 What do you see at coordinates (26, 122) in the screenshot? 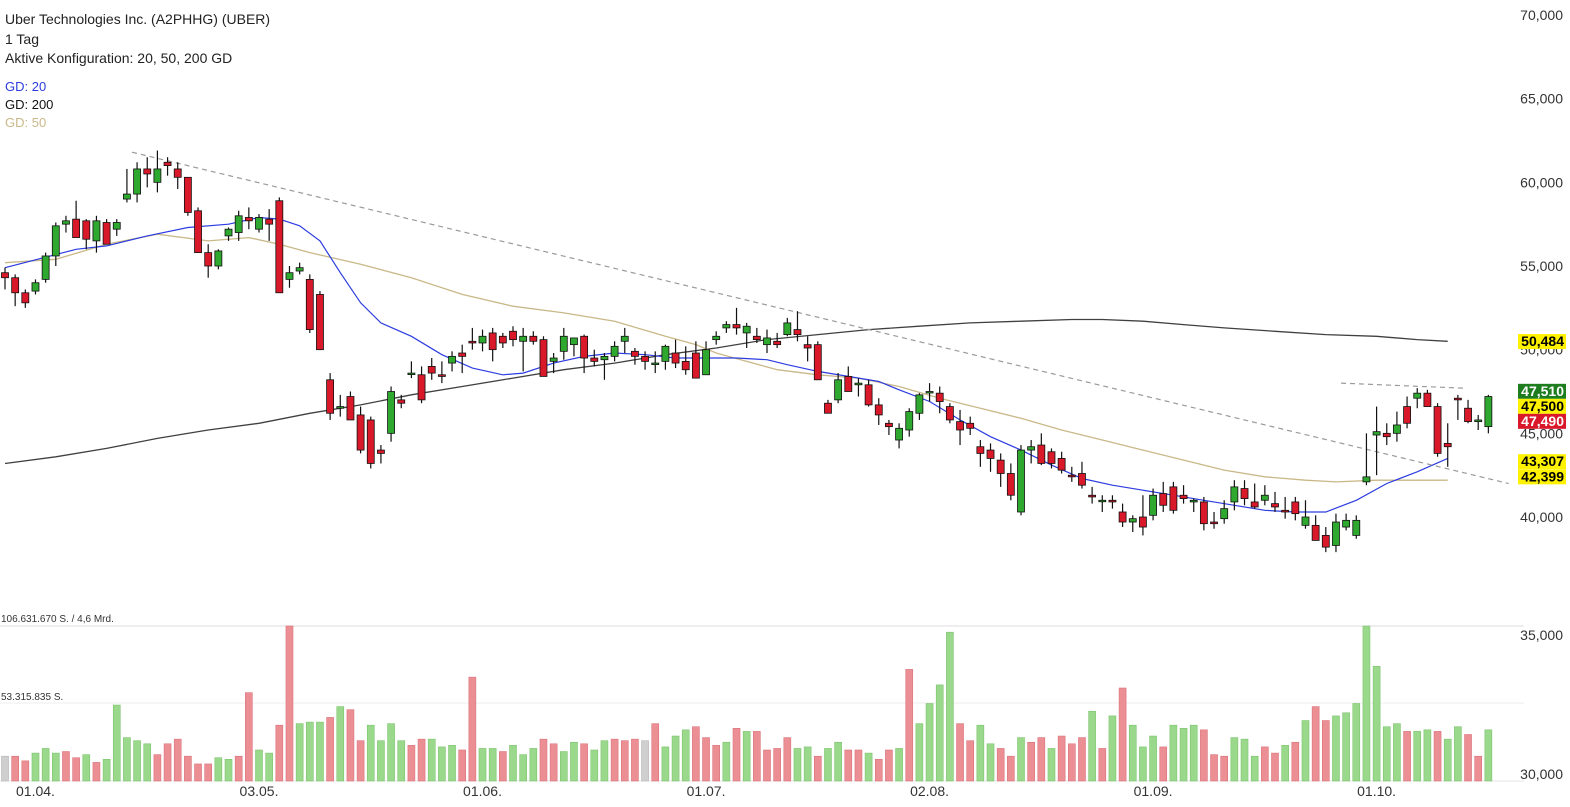
I see `legend-gd50: GD: 50` at bounding box center [26, 122].